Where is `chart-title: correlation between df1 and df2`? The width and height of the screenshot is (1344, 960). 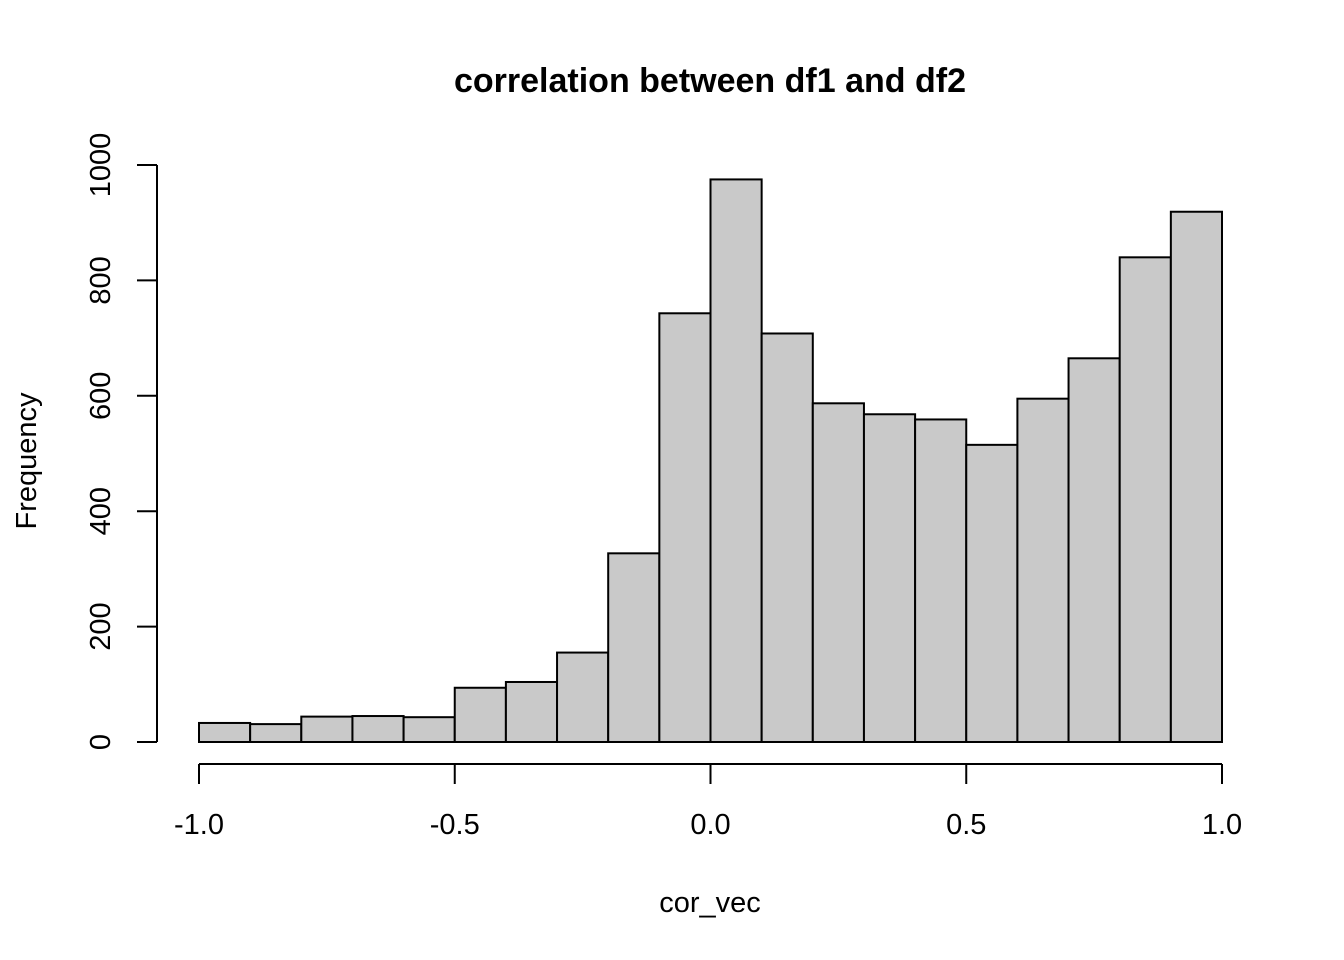
chart-title: correlation between df1 and df2 is located at coordinates (710, 81).